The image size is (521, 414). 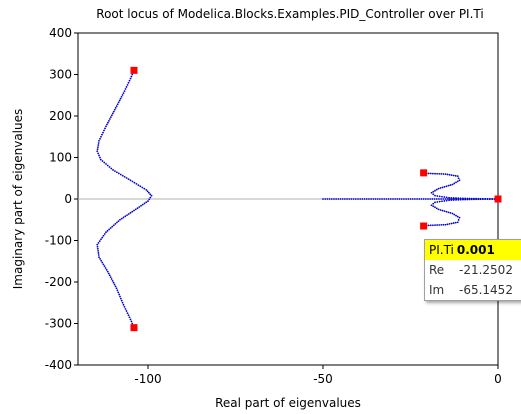 I want to click on y-tick-label: -200, so click(x=58, y=282).